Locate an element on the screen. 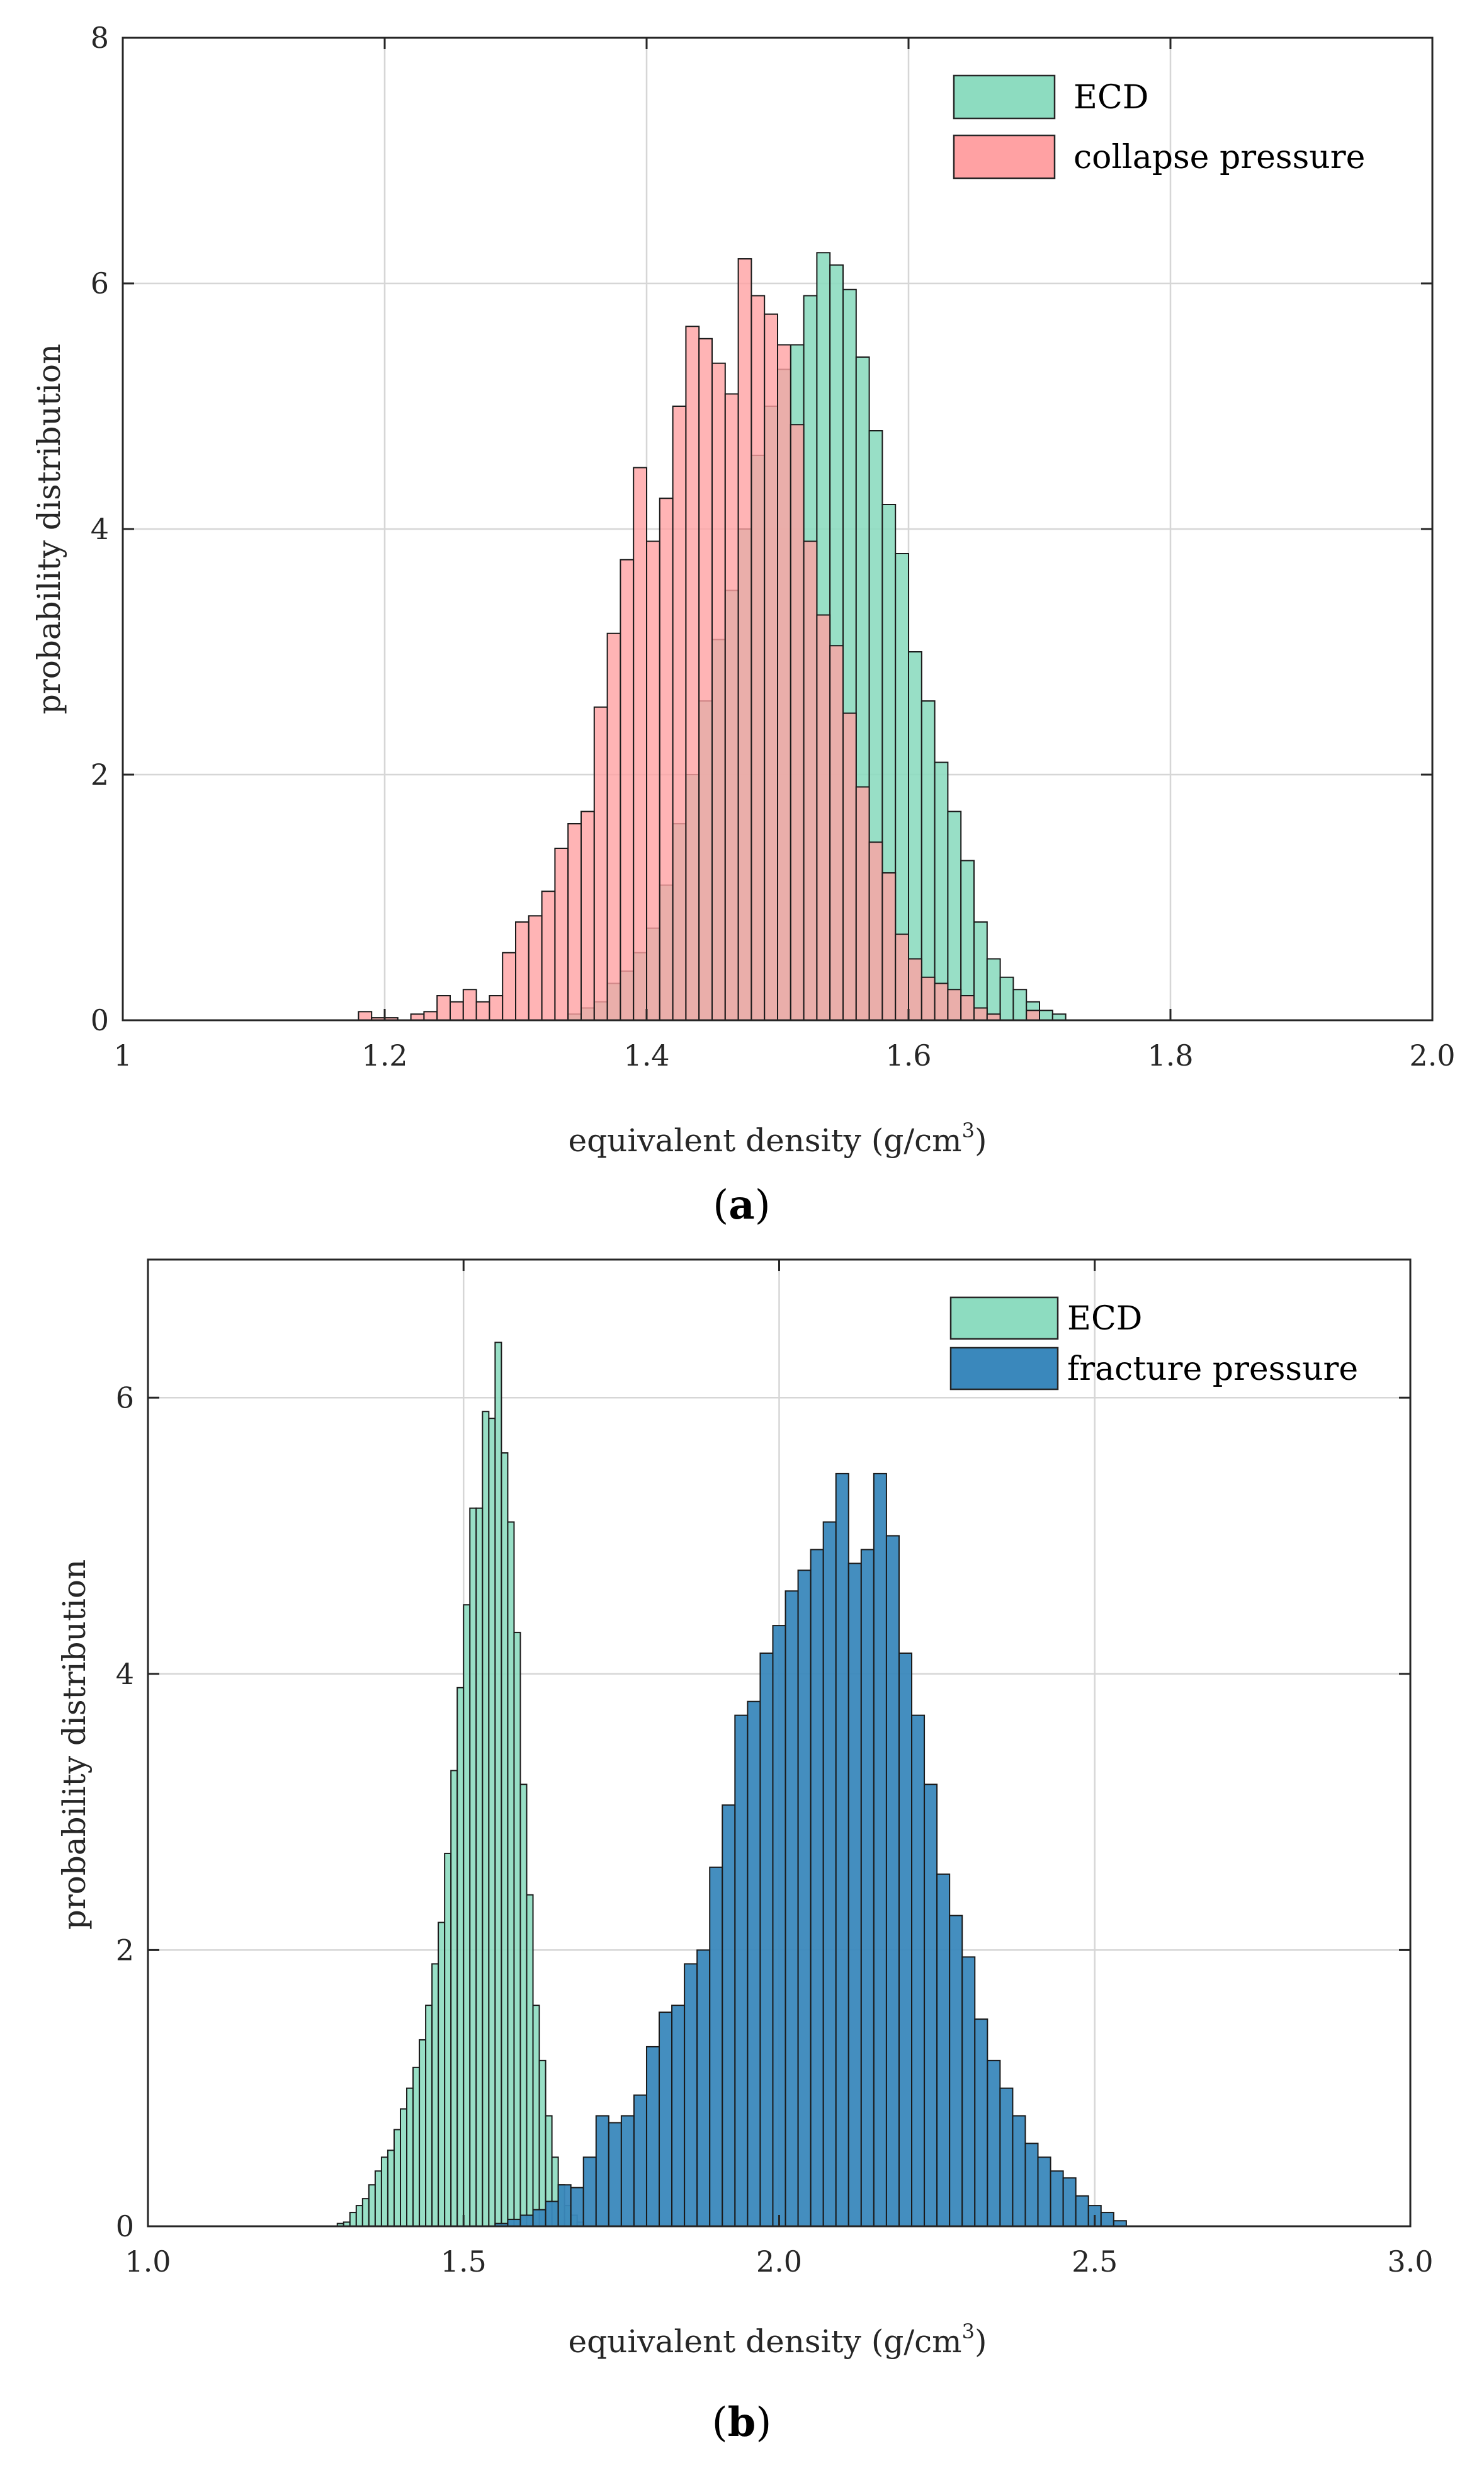  chart-a-panel-label: (a) is located at coordinates (742, 1205).